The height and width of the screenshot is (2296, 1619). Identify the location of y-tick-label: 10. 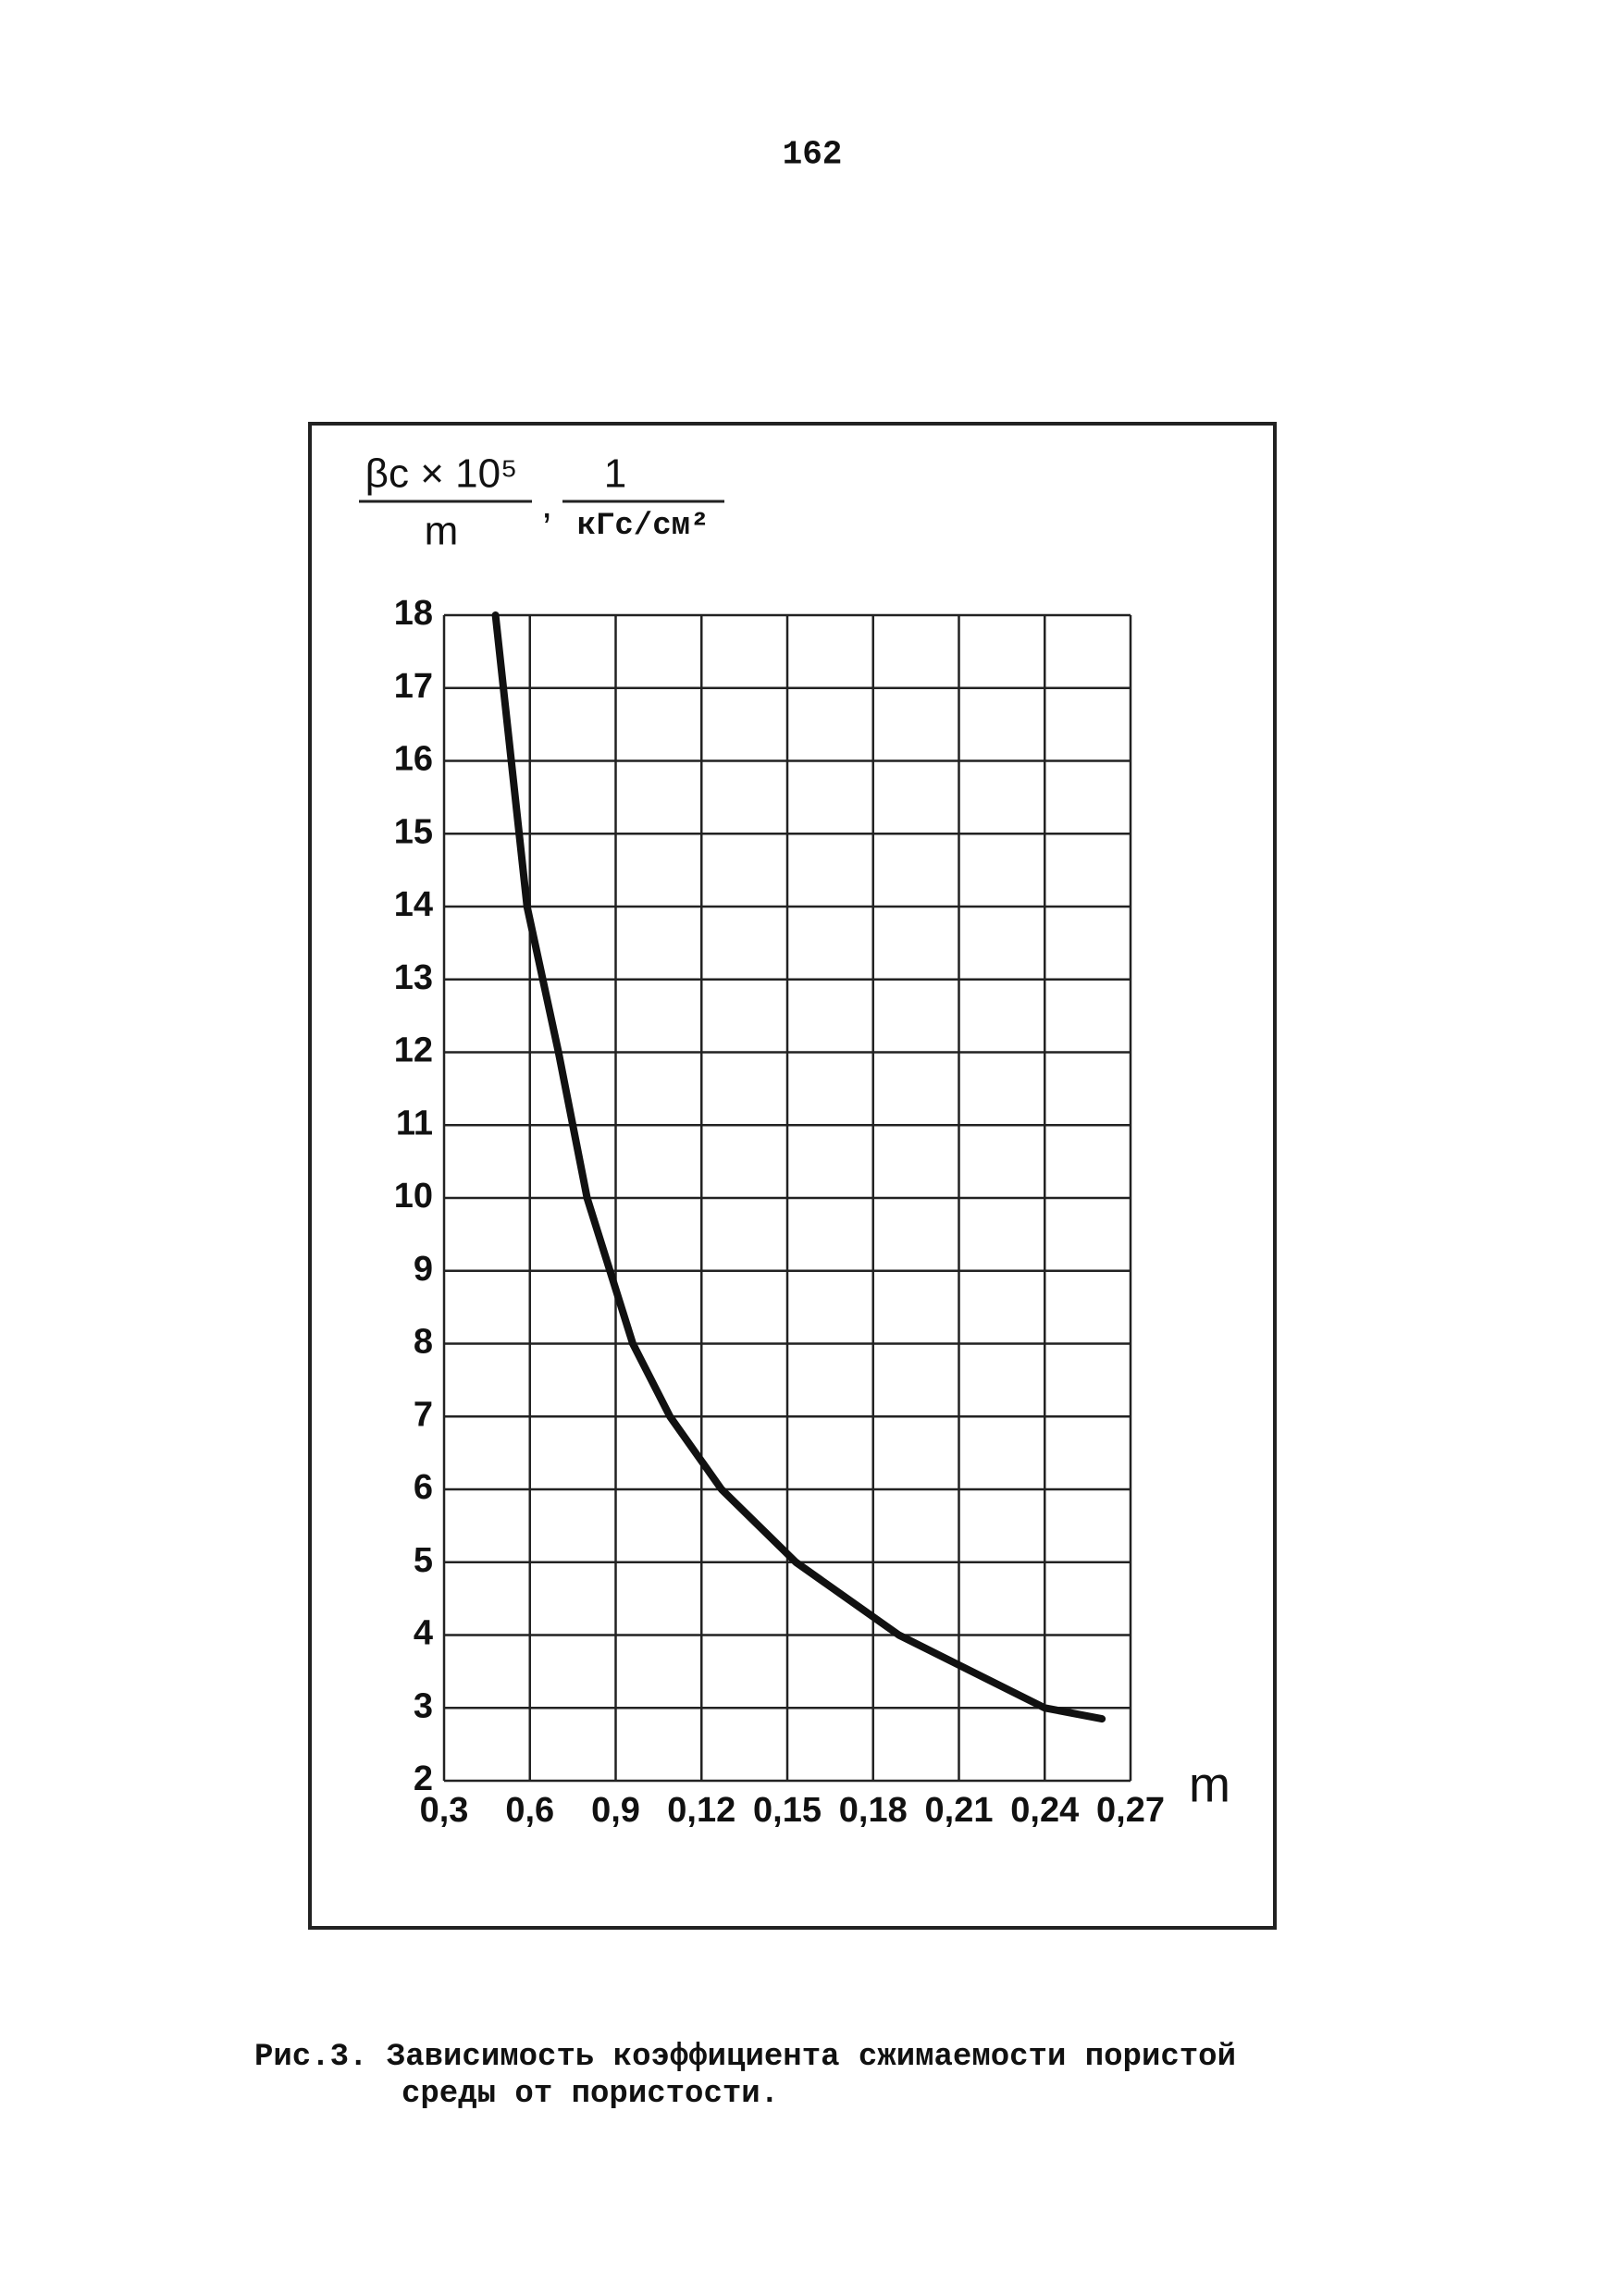
(413, 1196).